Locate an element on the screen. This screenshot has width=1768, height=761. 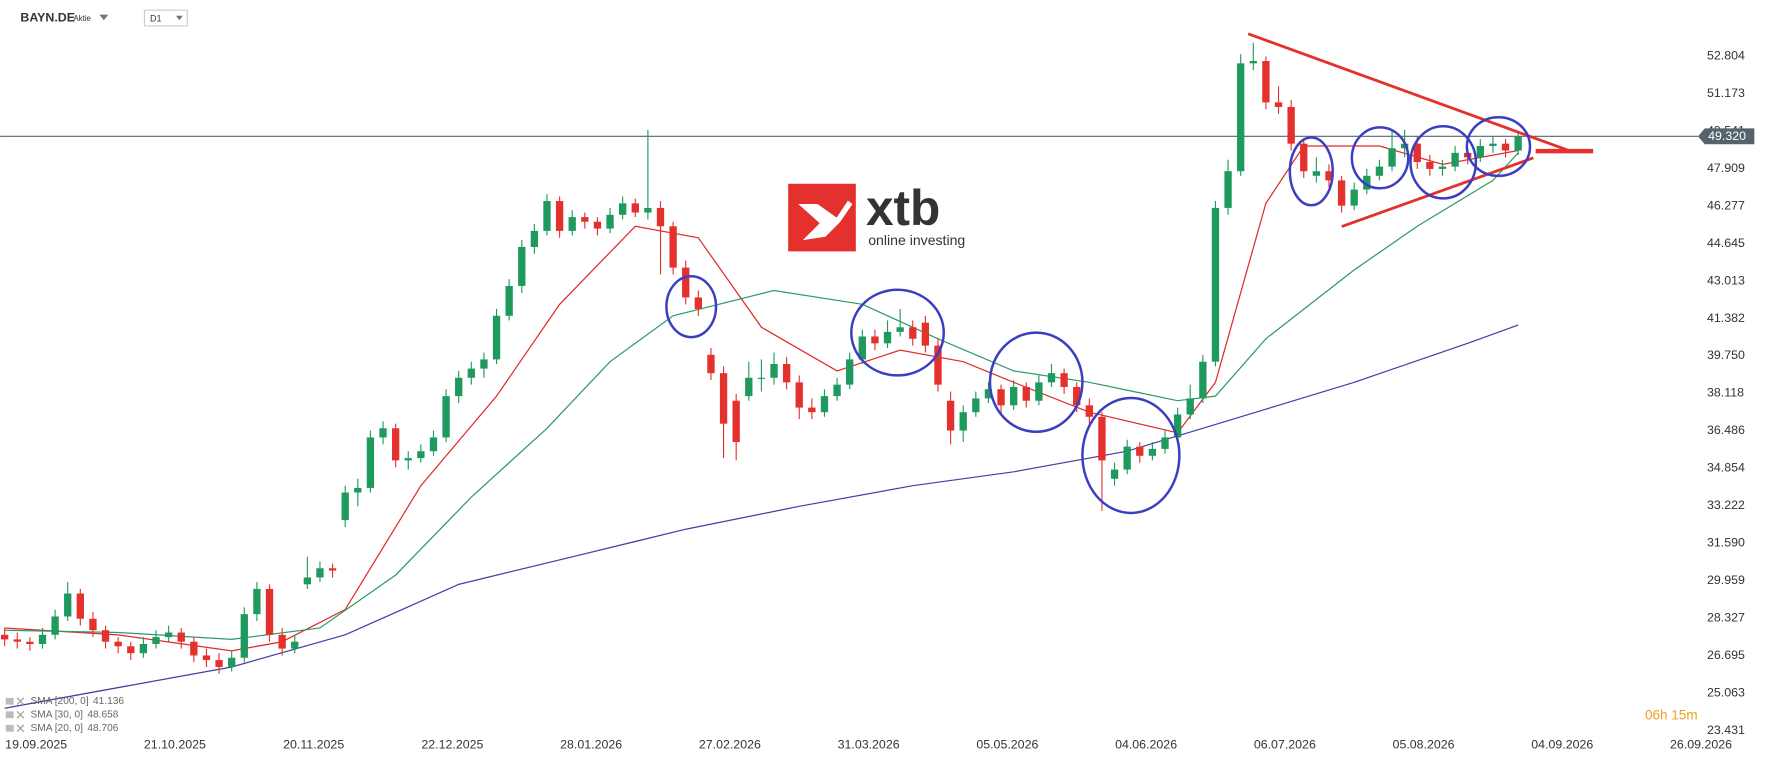
x-tick-label: 05.05.2026 is located at coordinates (1007, 744).